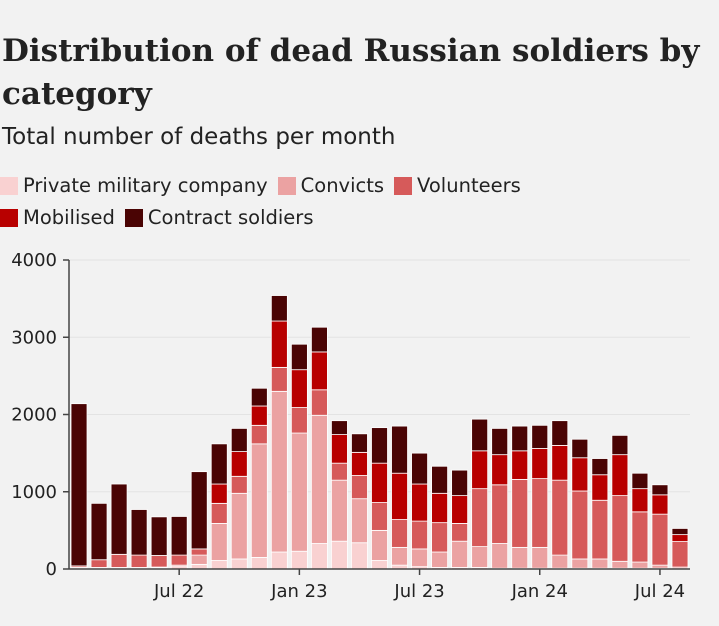 The image size is (719, 626). What do you see at coordinates (34, 492) in the screenshot?
I see `y-tick-label-1000: 1000` at bounding box center [34, 492].